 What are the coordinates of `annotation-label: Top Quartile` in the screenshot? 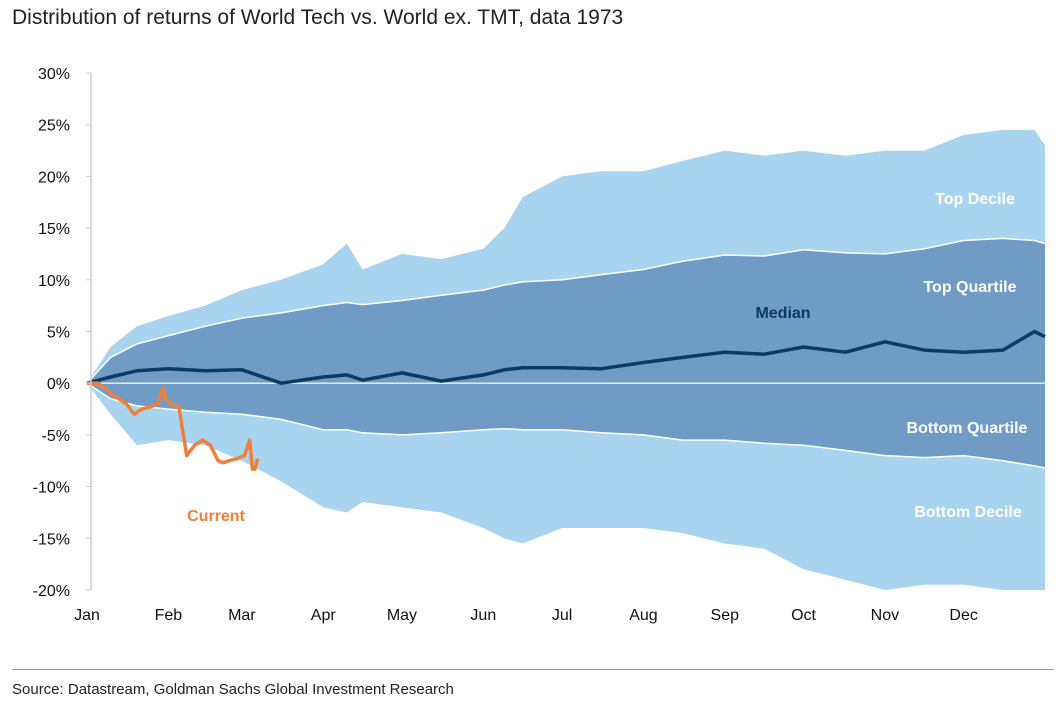 It's located at (969, 287).